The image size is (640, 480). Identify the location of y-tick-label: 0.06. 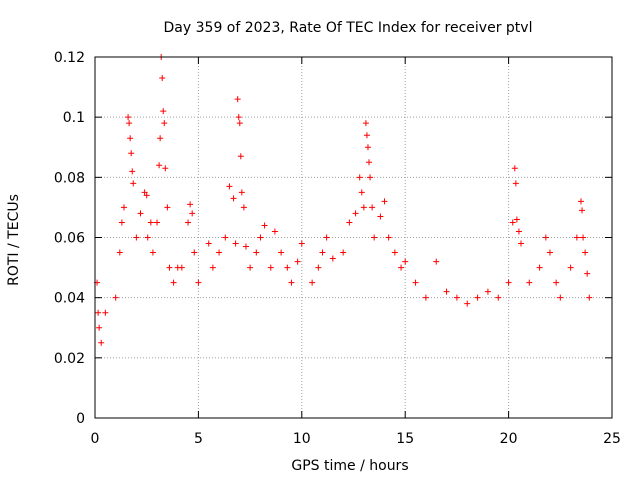
(69, 239).